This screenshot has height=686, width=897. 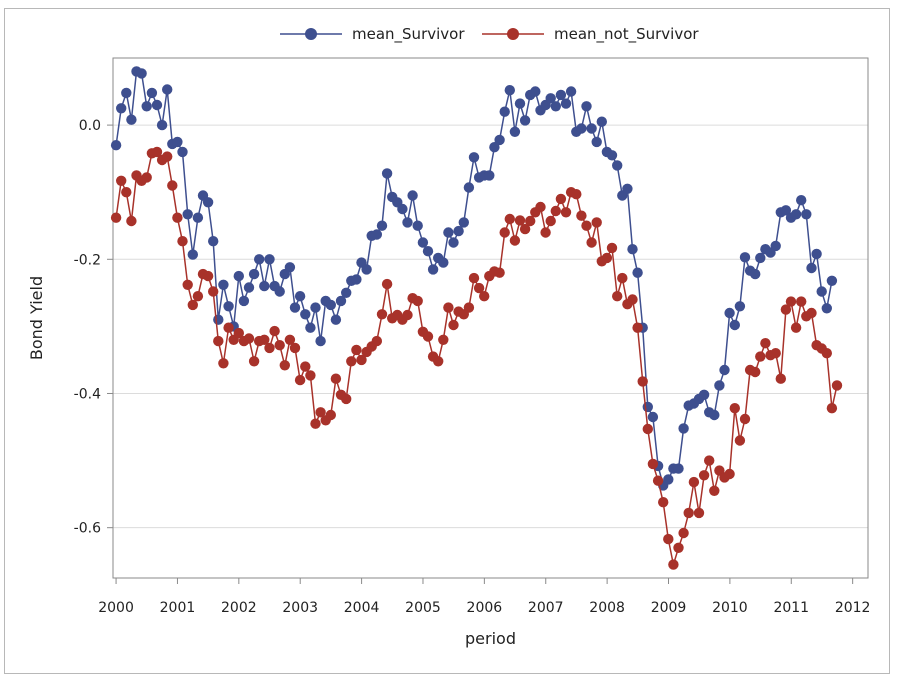 What do you see at coordinates (362, 608) in the screenshot?
I see `x-tick-label: 2004` at bounding box center [362, 608].